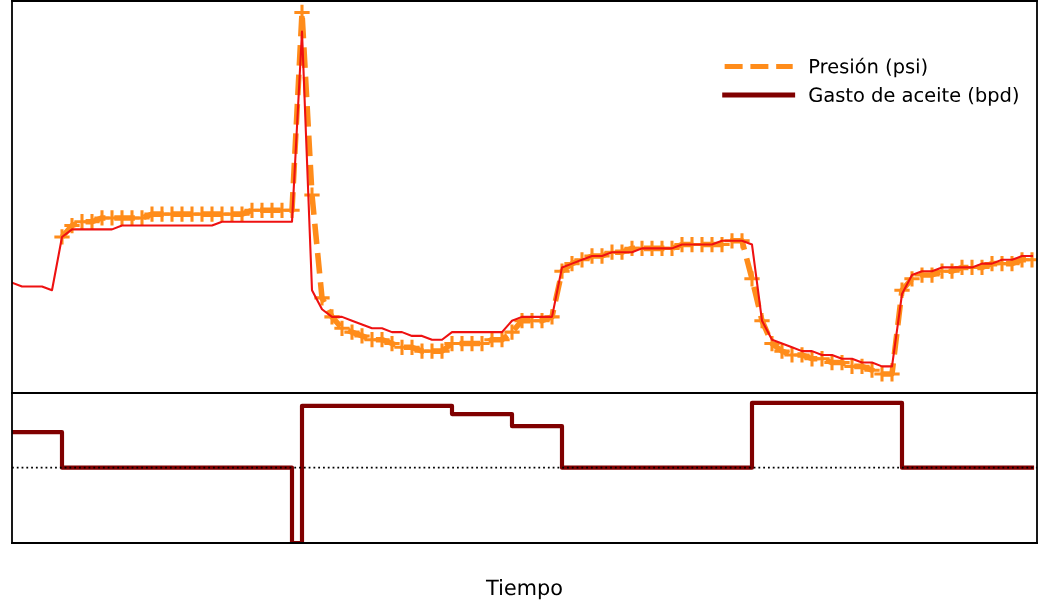 The width and height of the screenshot is (1041, 601). What do you see at coordinates (868, 67) in the screenshot?
I see `legend-label: Presión (psi)` at bounding box center [868, 67].